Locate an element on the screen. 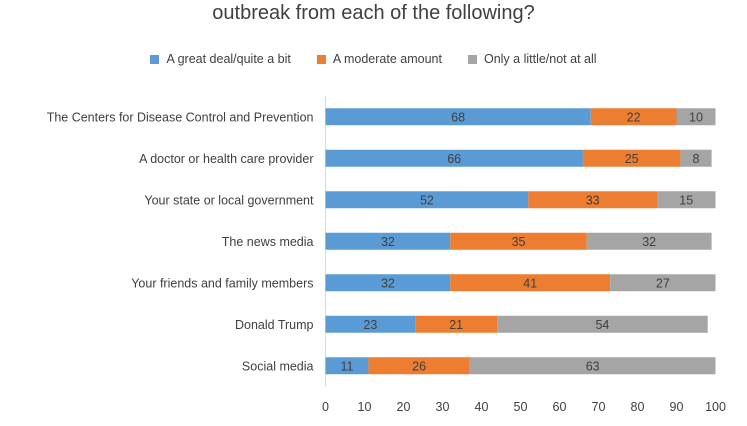  legend-label-moderate: A moderate amount is located at coordinates (387, 59).